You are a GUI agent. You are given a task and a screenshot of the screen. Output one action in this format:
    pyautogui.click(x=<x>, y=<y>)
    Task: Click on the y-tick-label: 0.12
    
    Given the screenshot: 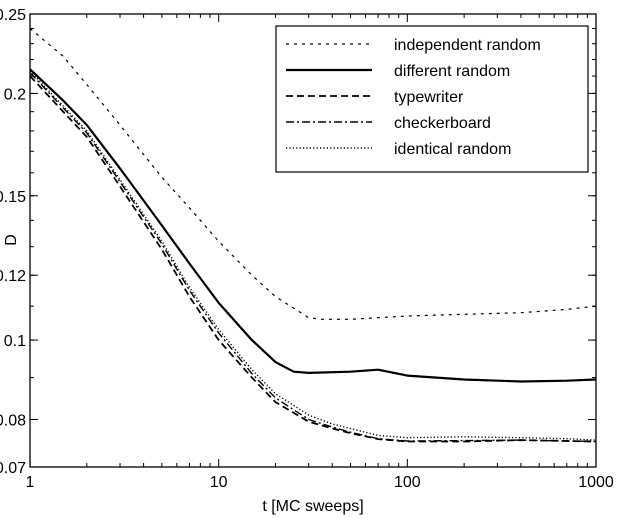 What is the action you would take?
    pyautogui.click(x=13, y=276)
    